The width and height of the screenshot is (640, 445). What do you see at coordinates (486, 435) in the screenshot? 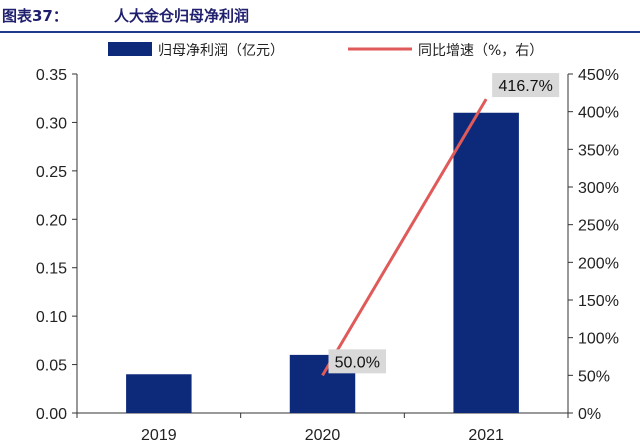
I see `x-tick-label: 2021` at bounding box center [486, 435].